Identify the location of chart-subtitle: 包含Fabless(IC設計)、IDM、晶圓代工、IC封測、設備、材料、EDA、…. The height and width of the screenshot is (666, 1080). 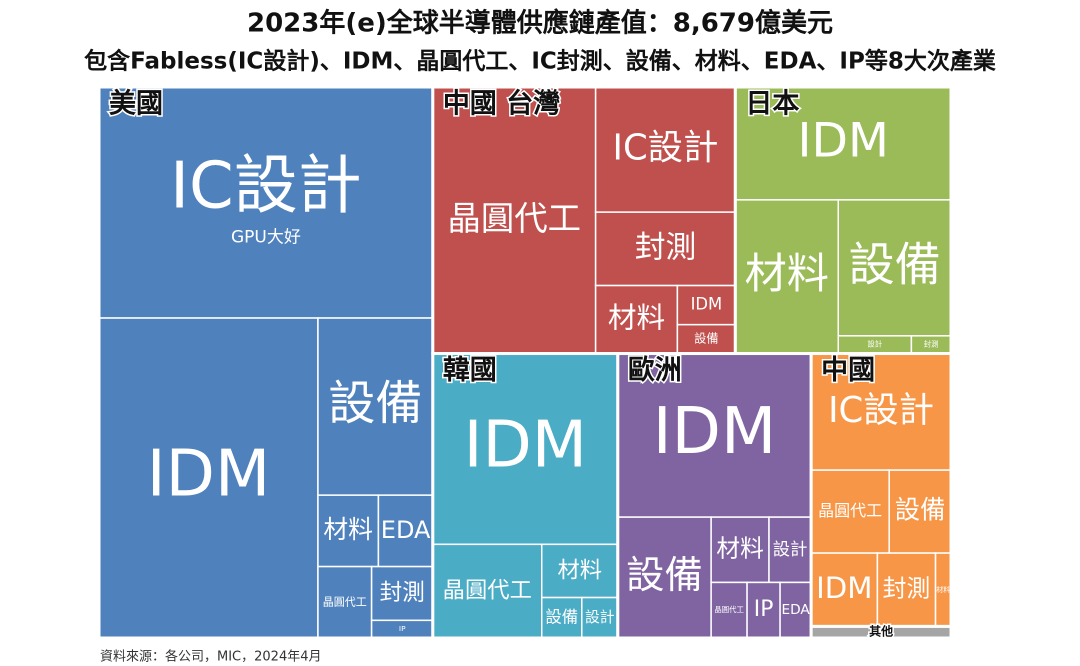
(540, 61).